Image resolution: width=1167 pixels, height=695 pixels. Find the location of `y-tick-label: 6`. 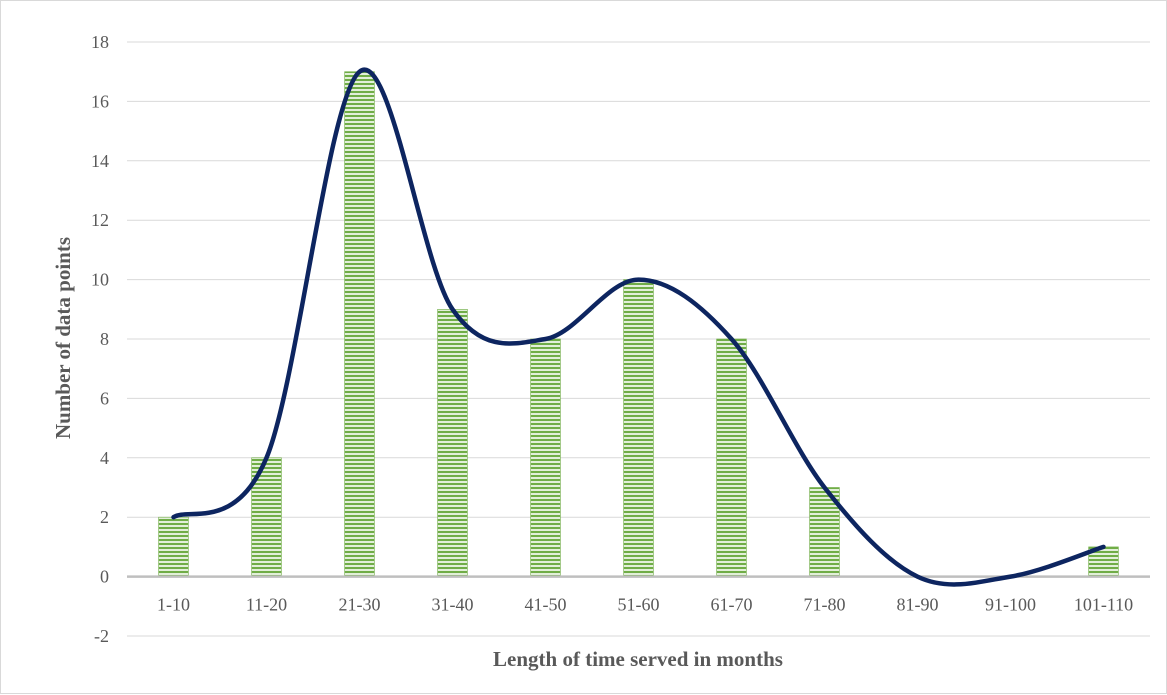

y-tick-label: 6 is located at coordinates (104, 398).